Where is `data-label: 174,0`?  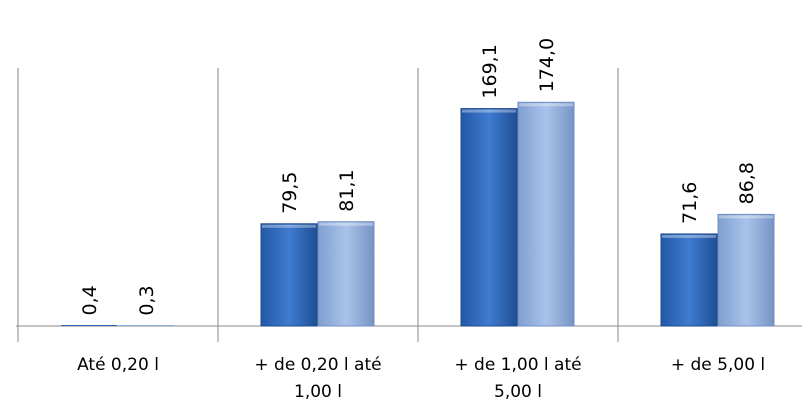 data-label: 174,0 is located at coordinates (547, 65).